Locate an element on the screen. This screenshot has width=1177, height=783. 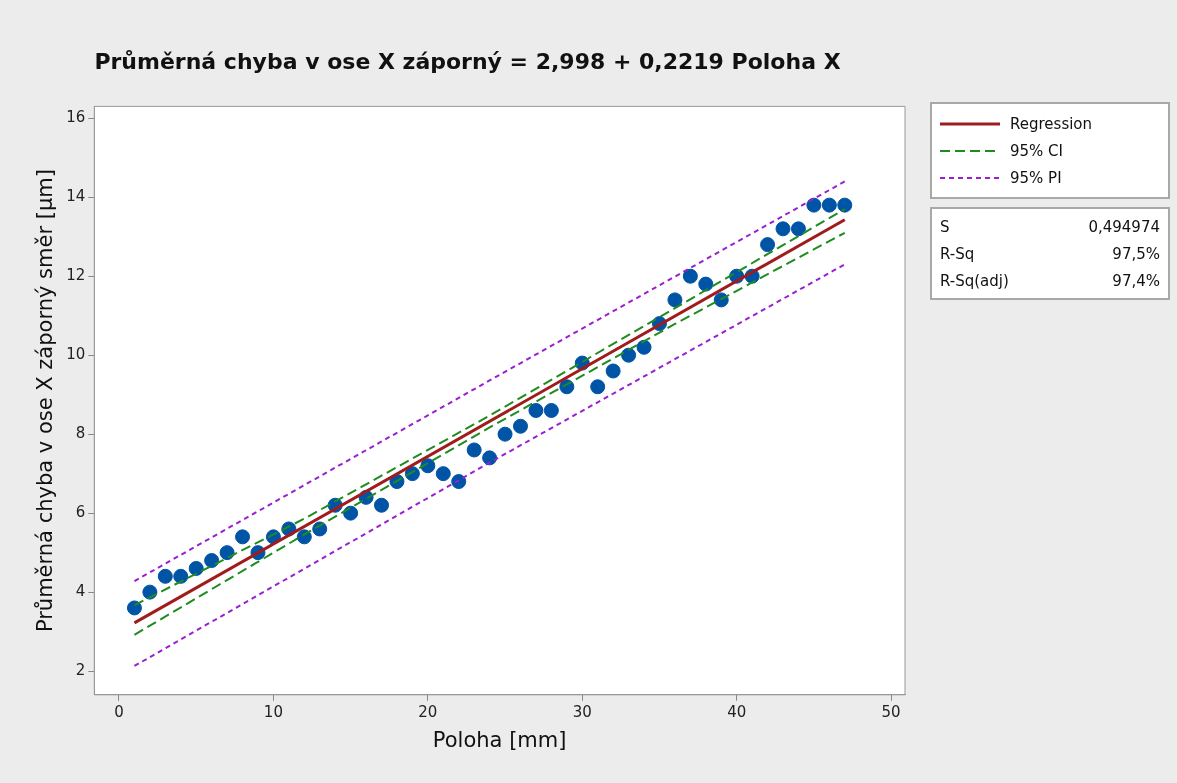
text: S 0,494974 is located at coordinates (1050, 226).